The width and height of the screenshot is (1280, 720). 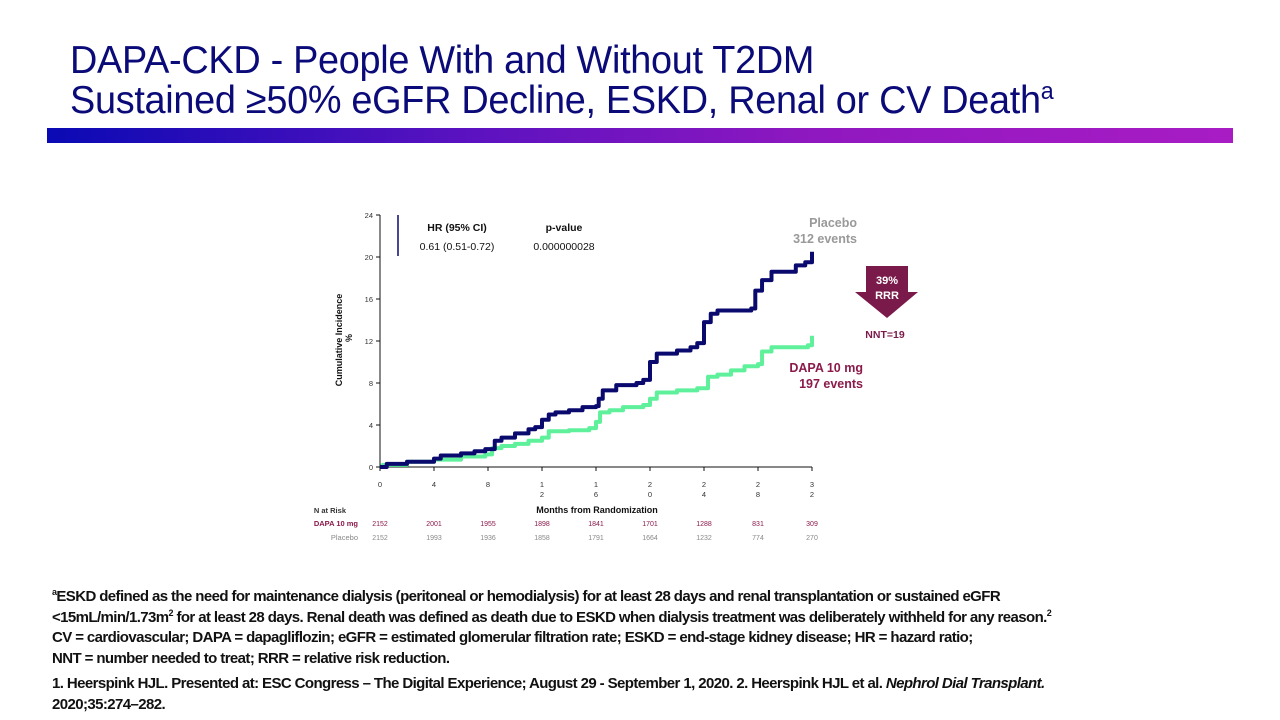 What do you see at coordinates (596, 524) in the screenshot?
I see `risk-table-cell: 1841` at bounding box center [596, 524].